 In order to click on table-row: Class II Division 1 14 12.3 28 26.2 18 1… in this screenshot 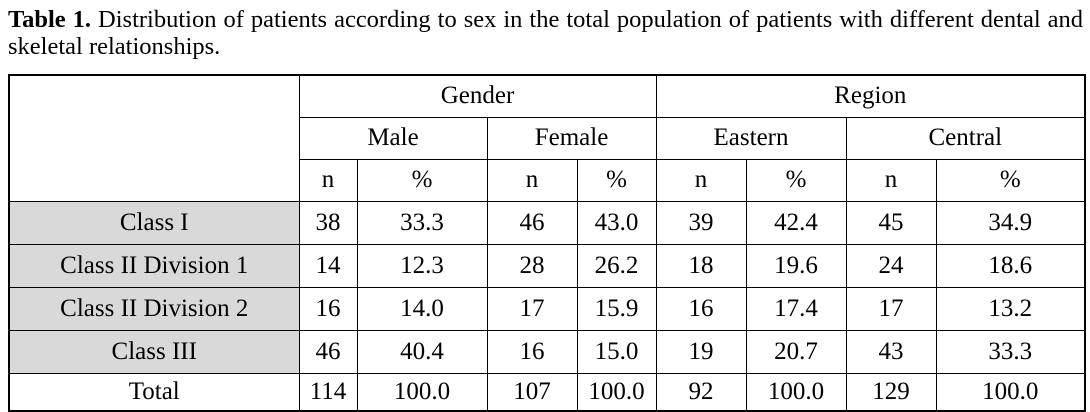, I will do `click(547, 265)`.